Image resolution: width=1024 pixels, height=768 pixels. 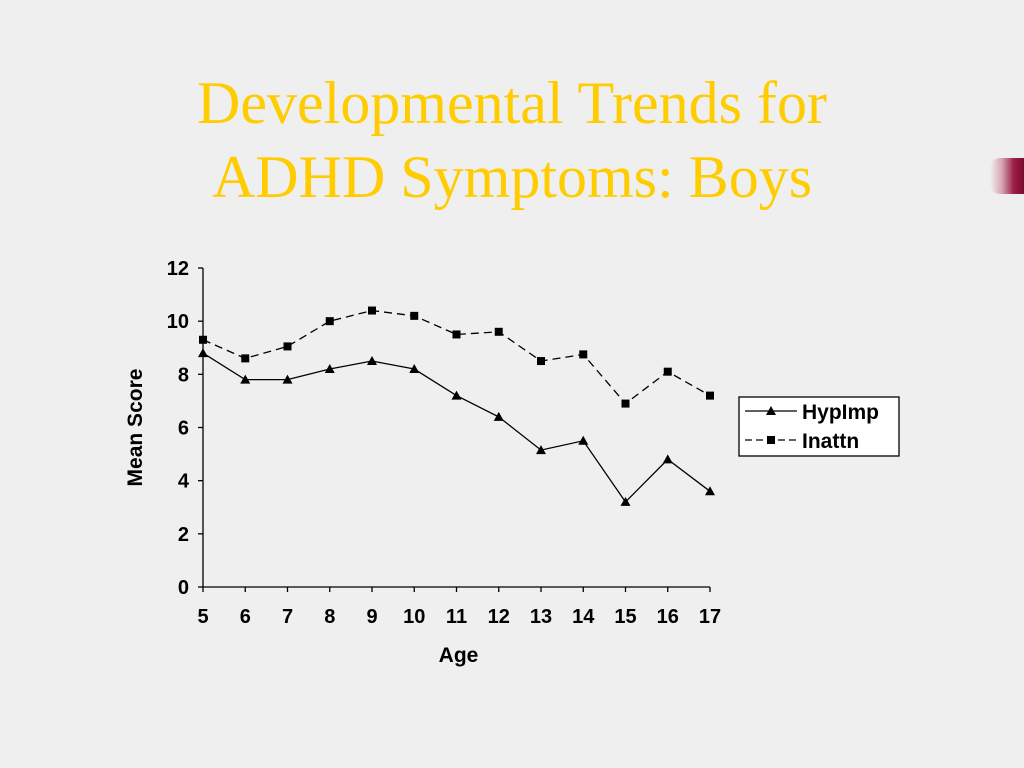 What do you see at coordinates (512, 177) in the screenshot?
I see `slide-title-line-2: ADHD Symptoms: Boys` at bounding box center [512, 177].